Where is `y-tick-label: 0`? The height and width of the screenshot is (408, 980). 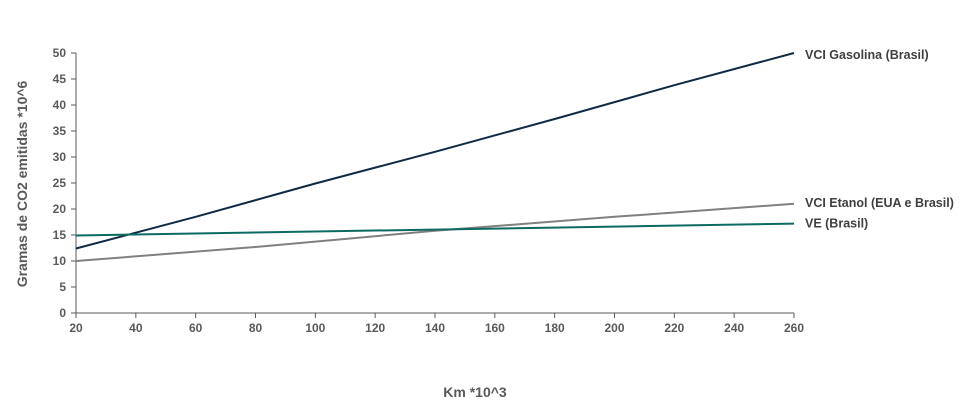
y-tick-label: 0 is located at coordinates (62, 313).